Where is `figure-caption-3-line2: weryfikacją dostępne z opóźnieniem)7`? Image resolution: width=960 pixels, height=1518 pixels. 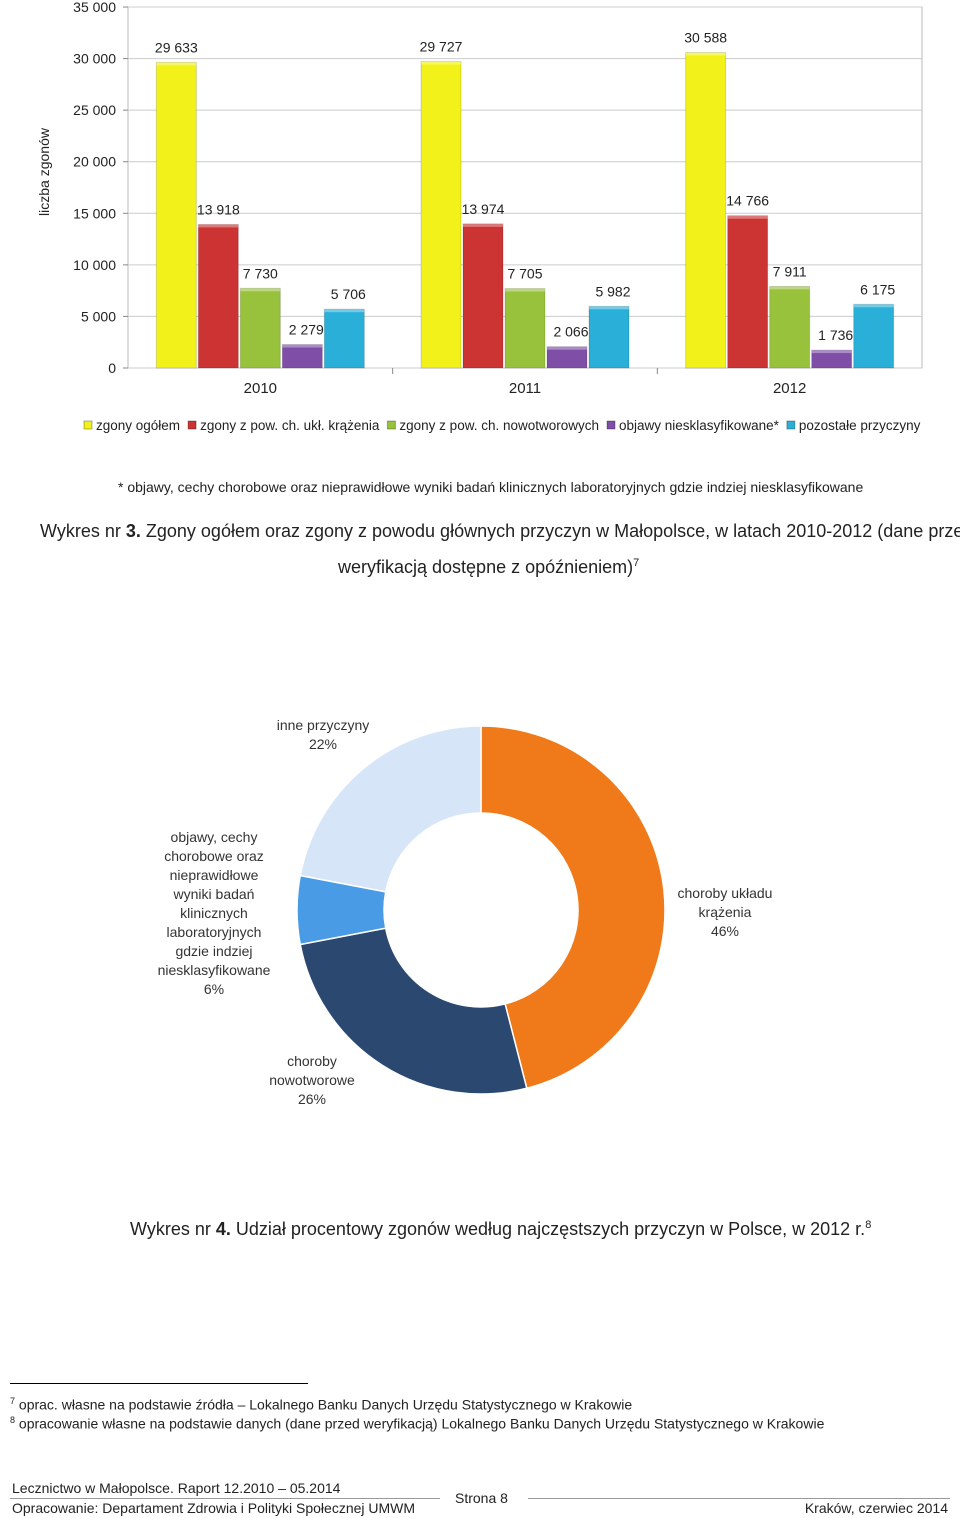
figure-caption-3-line2: weryfikacją dostępne z opóźnieniem)7 is located at coordinates (488, 567).